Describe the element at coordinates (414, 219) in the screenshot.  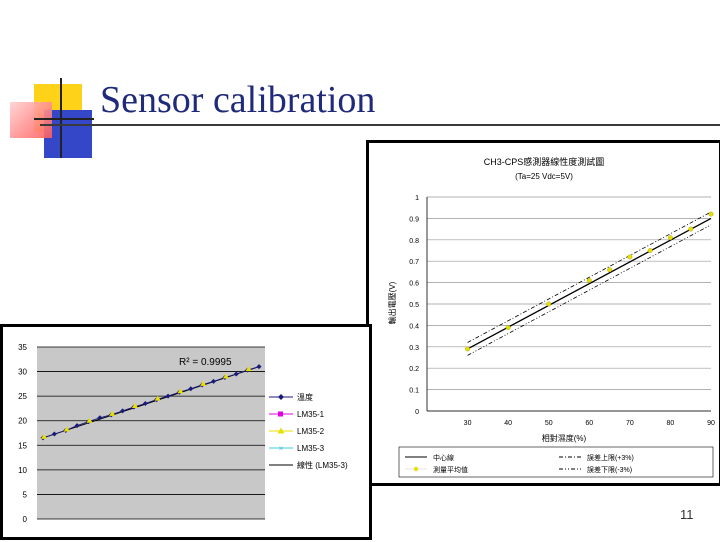
I see `y-tick-label: 0.9` at that location.